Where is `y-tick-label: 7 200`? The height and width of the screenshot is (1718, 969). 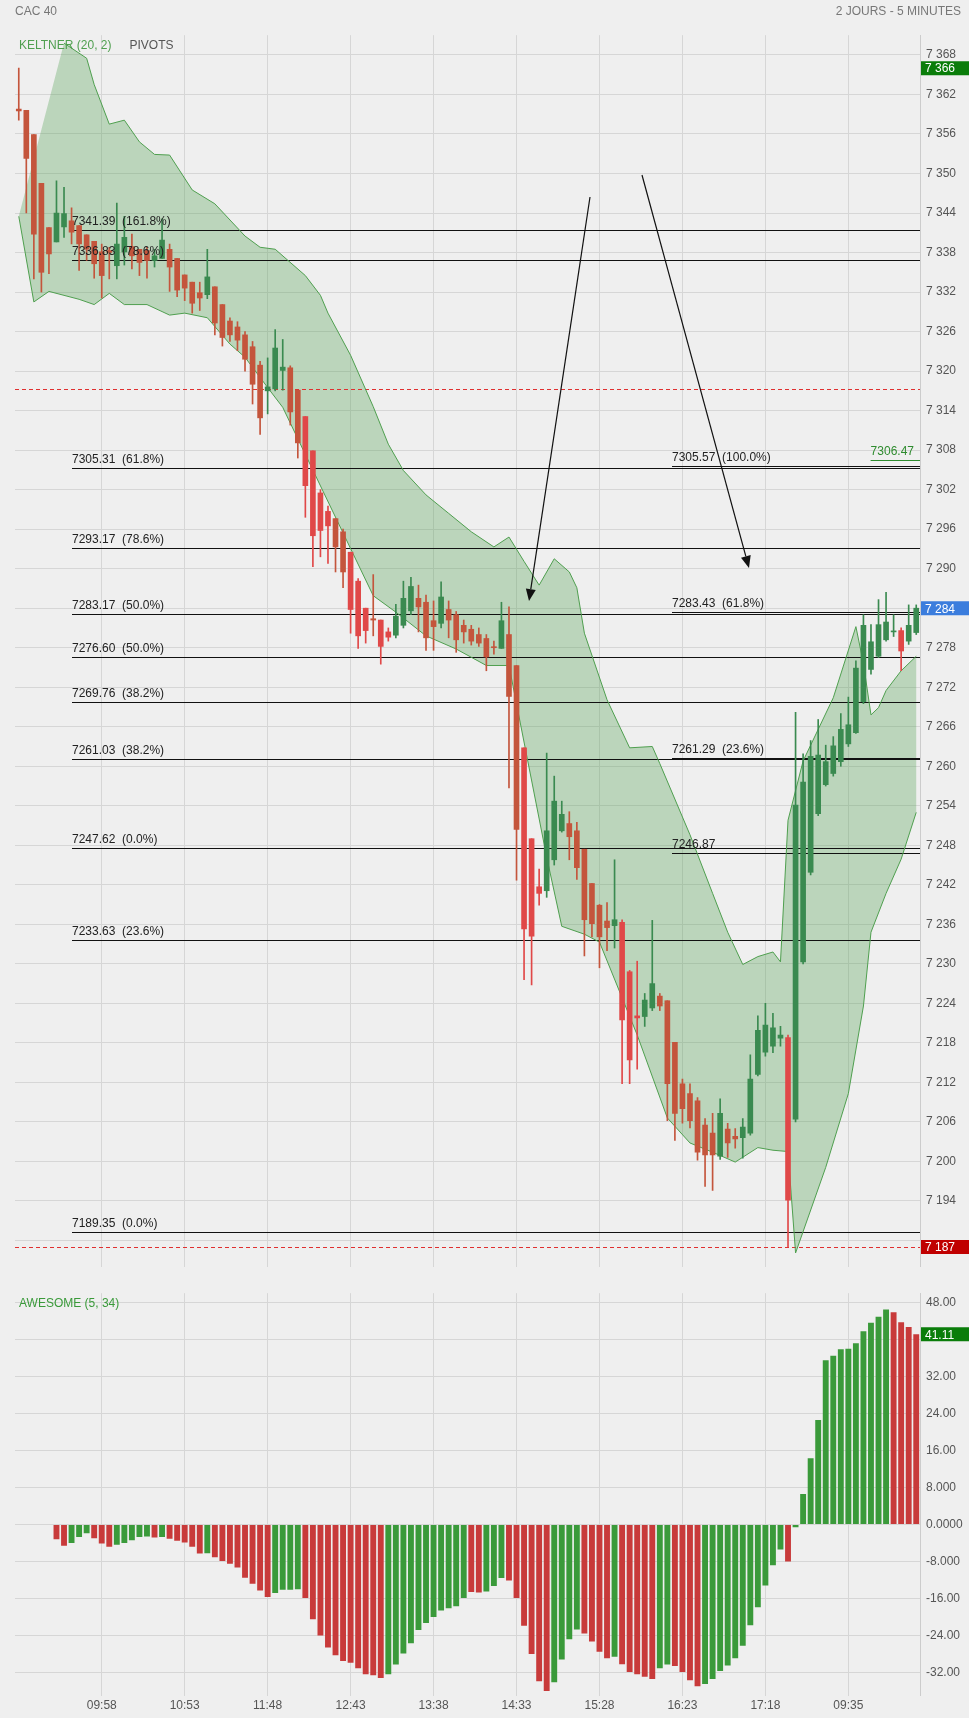
y-tick-label: 7 200 is located at coordinates (941, 1160).